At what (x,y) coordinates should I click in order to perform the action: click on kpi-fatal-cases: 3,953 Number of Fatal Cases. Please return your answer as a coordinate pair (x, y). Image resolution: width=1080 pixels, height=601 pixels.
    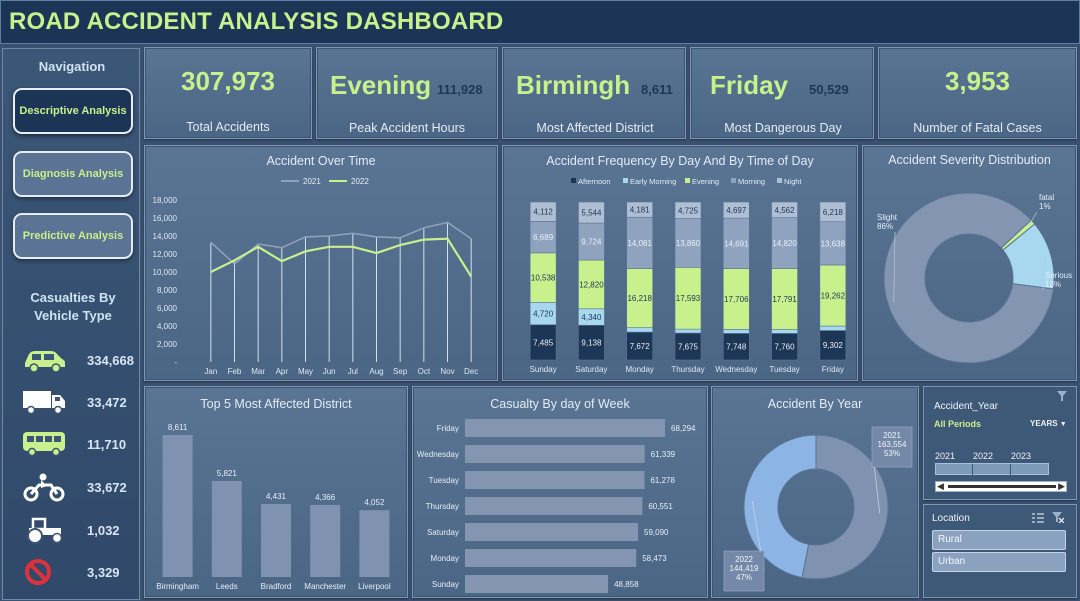
    Looking at the image, I should click on (977, 93).